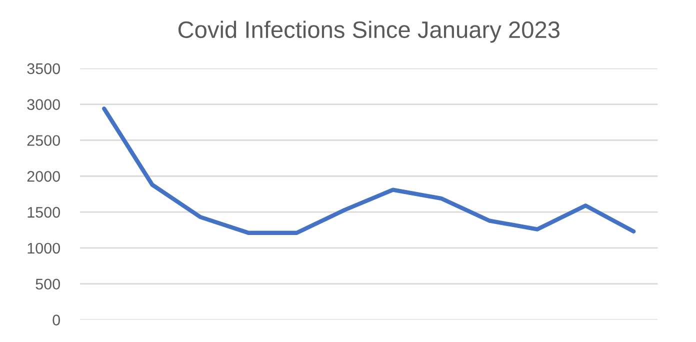  Describe the element at coordinates (43, 104) in the screenshot. I see `y-tick-label: 3000` at that location.